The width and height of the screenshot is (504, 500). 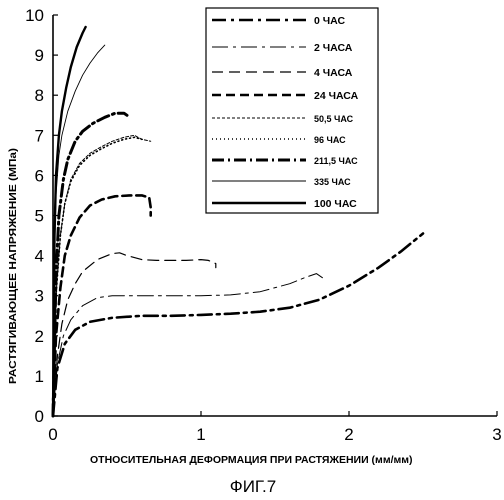 What do you see at coordinates (330, 140) in the screenshot?
I see `legend-label-96-час: 96 ЧАС` at bounding box center [330, 140].